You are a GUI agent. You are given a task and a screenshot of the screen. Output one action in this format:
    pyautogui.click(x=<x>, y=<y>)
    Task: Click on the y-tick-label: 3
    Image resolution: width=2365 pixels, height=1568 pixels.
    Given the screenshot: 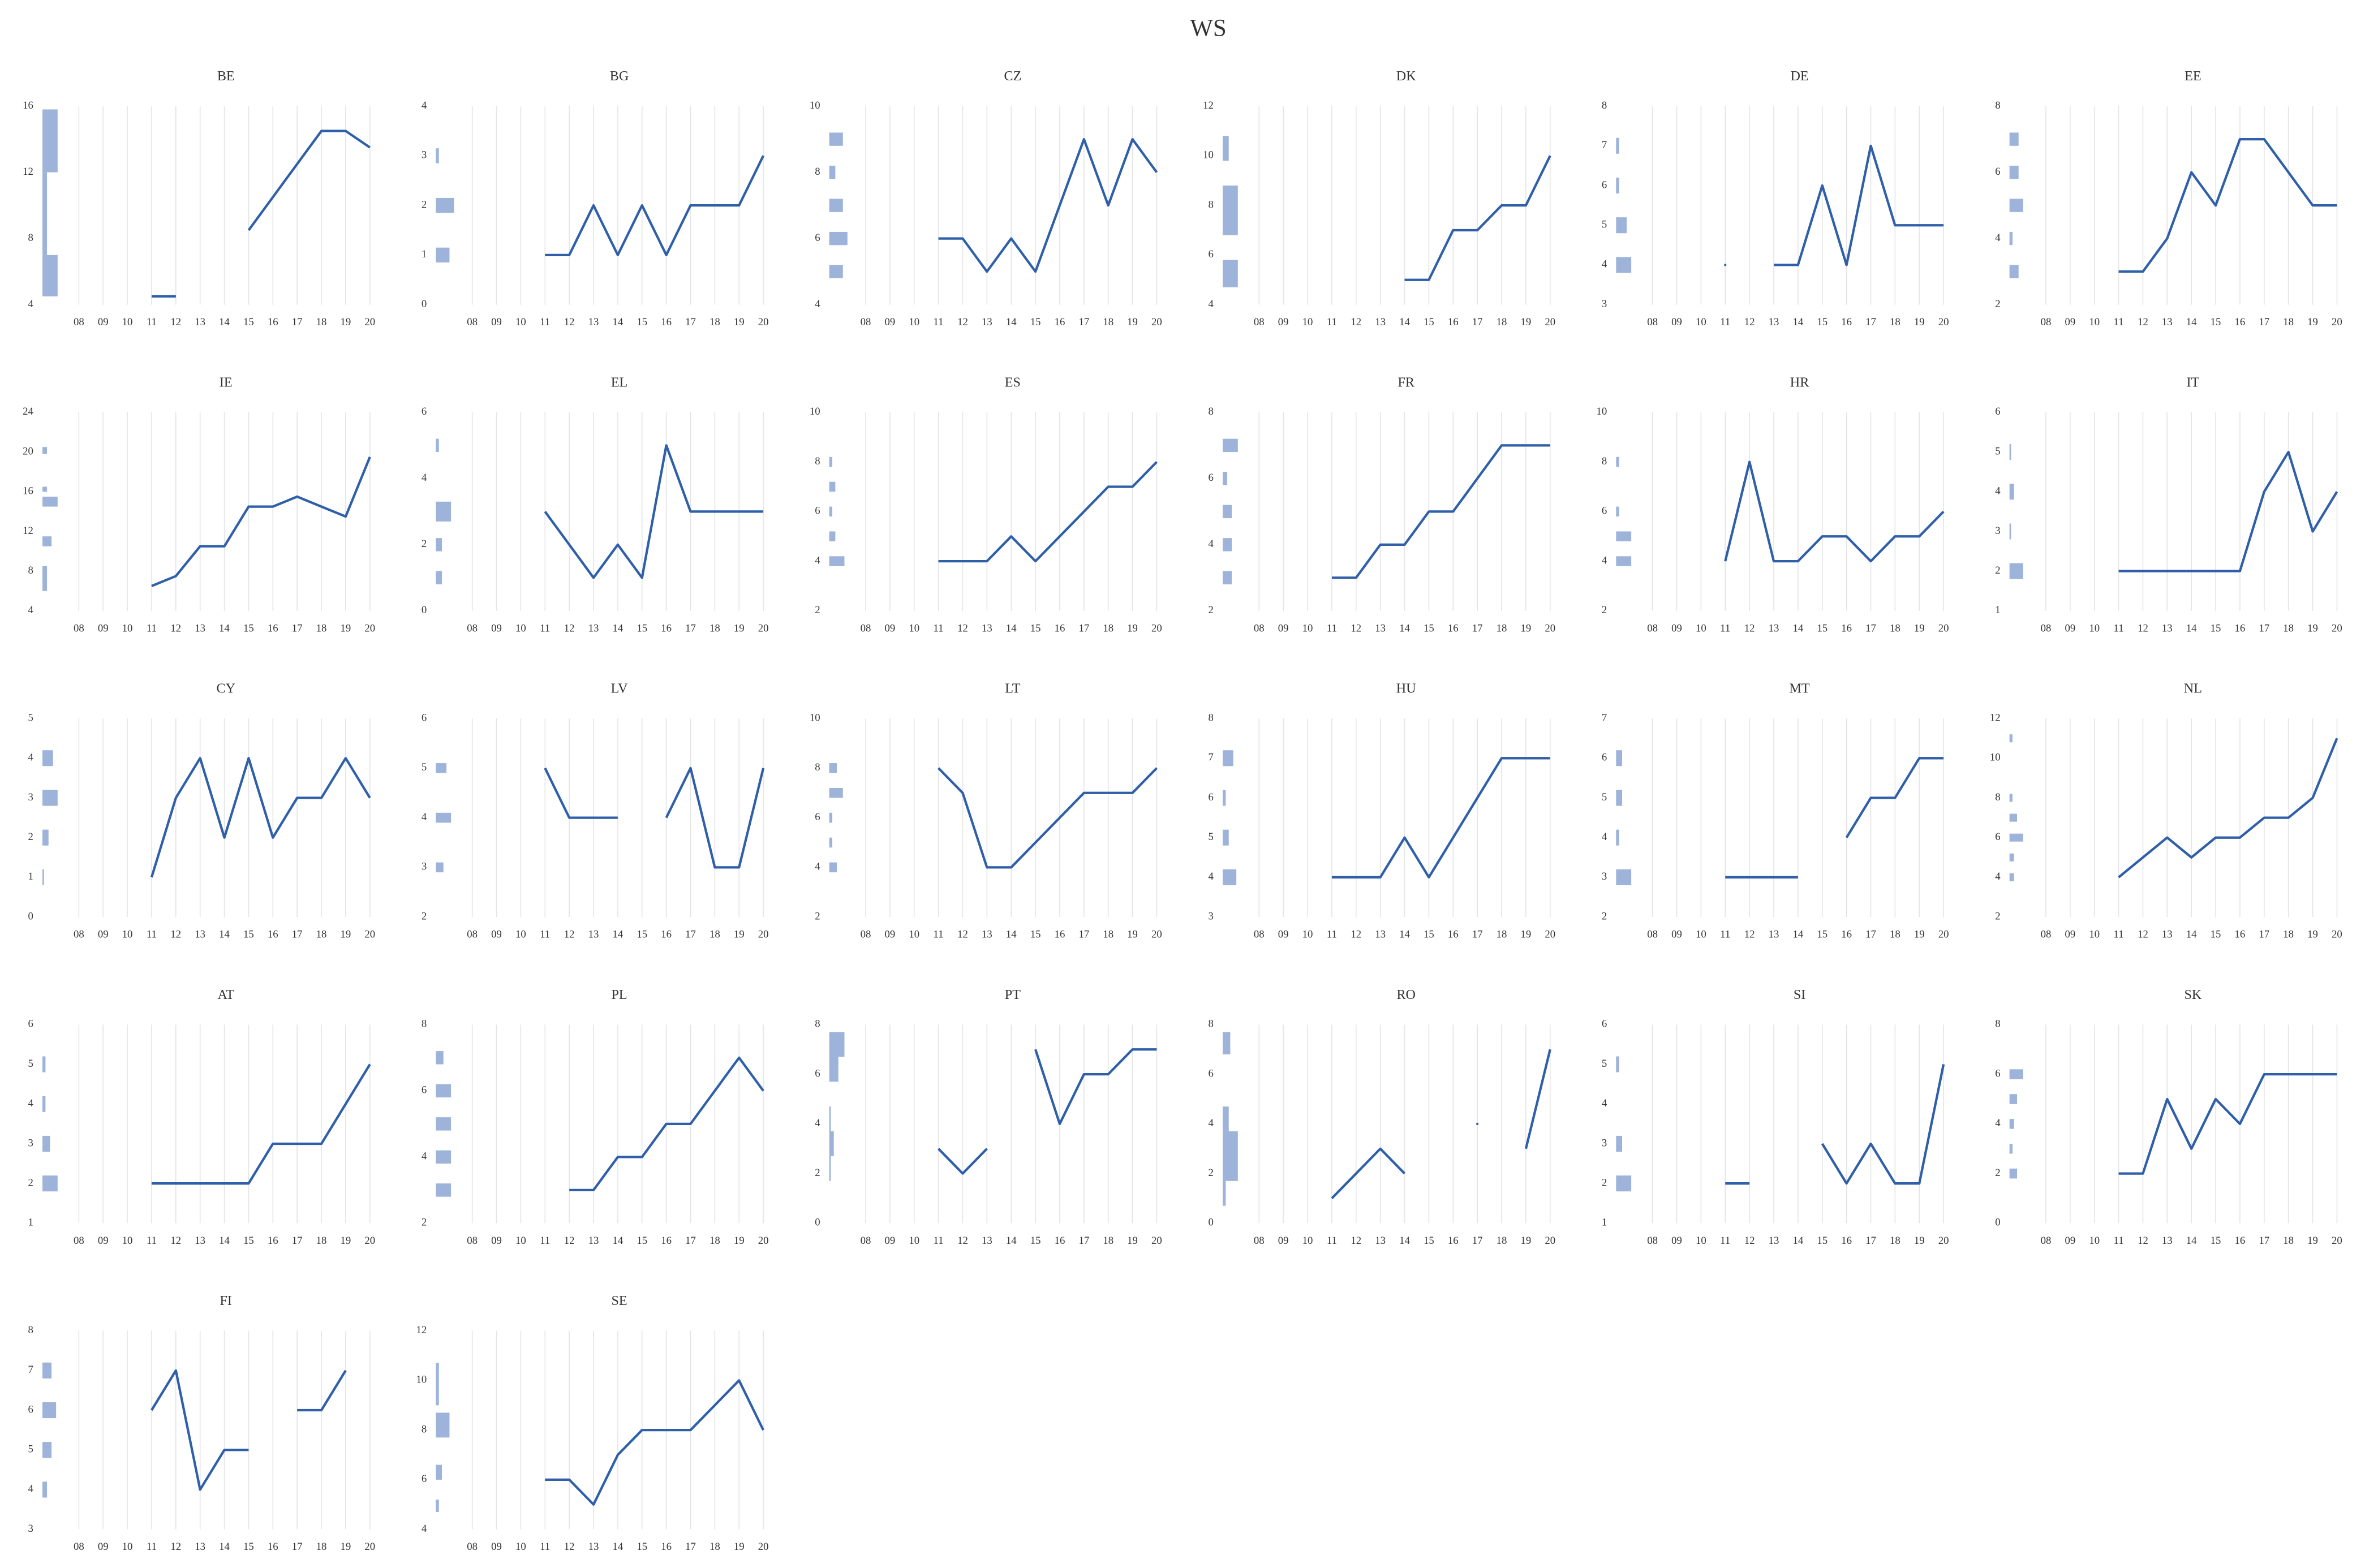 What is the action you would take?
    pyautogui.click(x=1211, y=916)
    